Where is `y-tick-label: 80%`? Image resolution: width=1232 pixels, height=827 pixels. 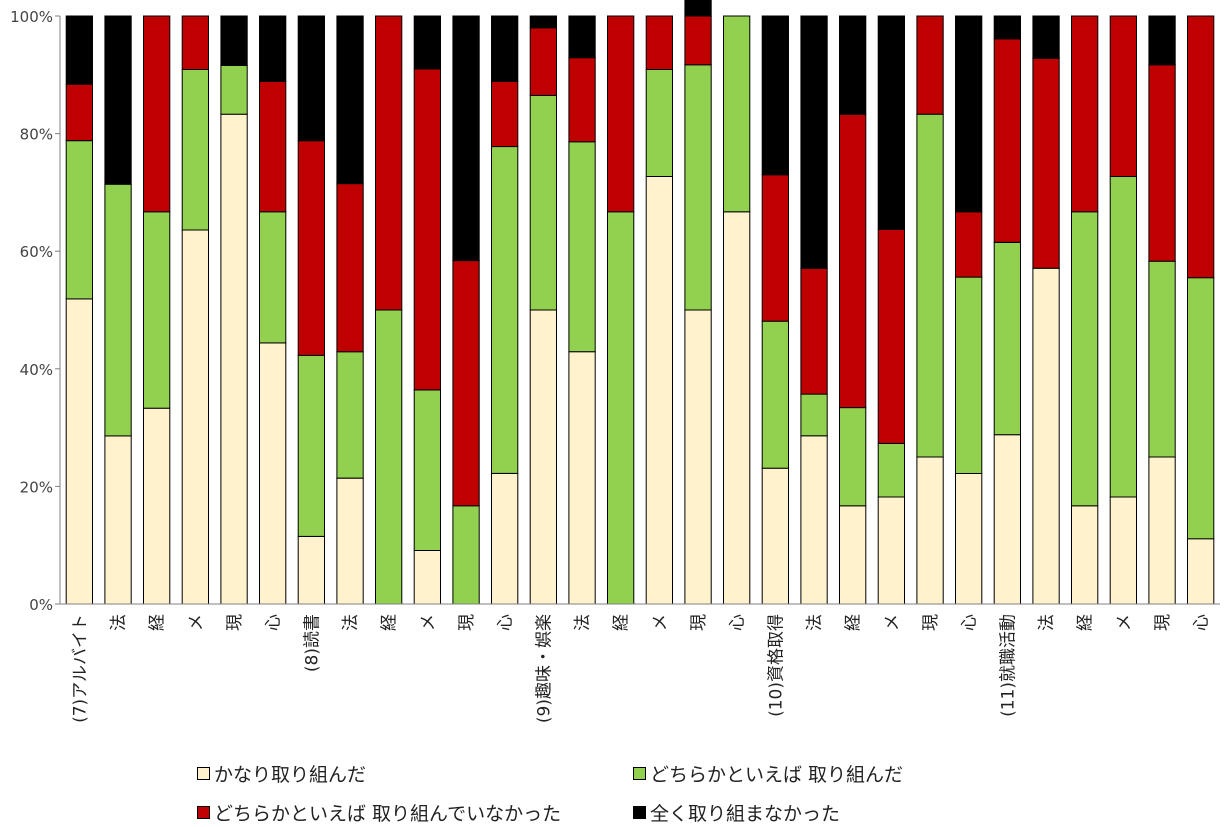 y-tick-label: 80% is located at coordinates (36, 135).